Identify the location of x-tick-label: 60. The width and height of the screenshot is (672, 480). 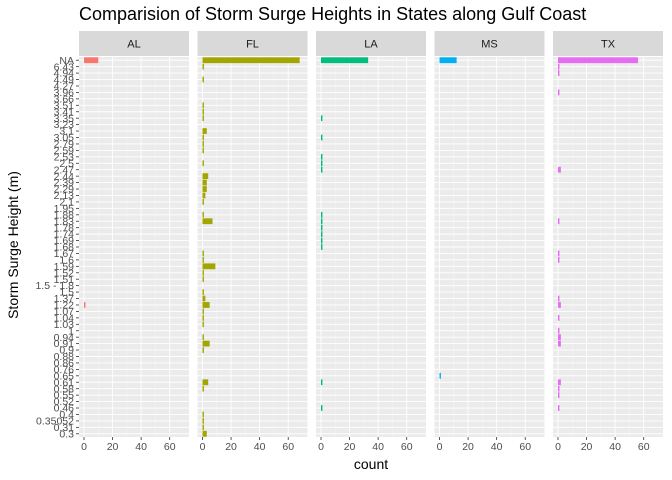
(525, 447).